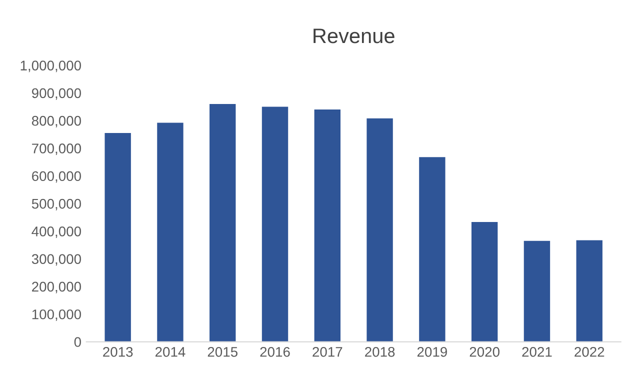 The width and height of the screenshot is (640, 384). I want to click on chart-title: Revenue, so click(354, 36).